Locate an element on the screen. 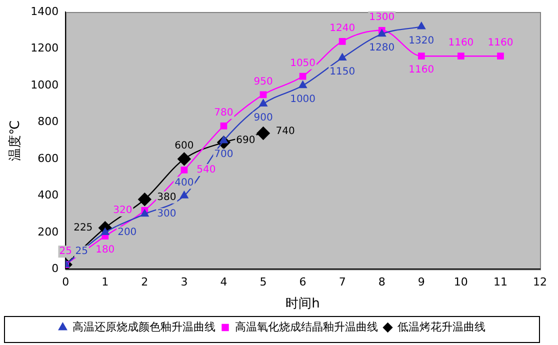 This screenshot has width=558, height=345. x-tick-label: 6 is located at coordinates (302, 282).